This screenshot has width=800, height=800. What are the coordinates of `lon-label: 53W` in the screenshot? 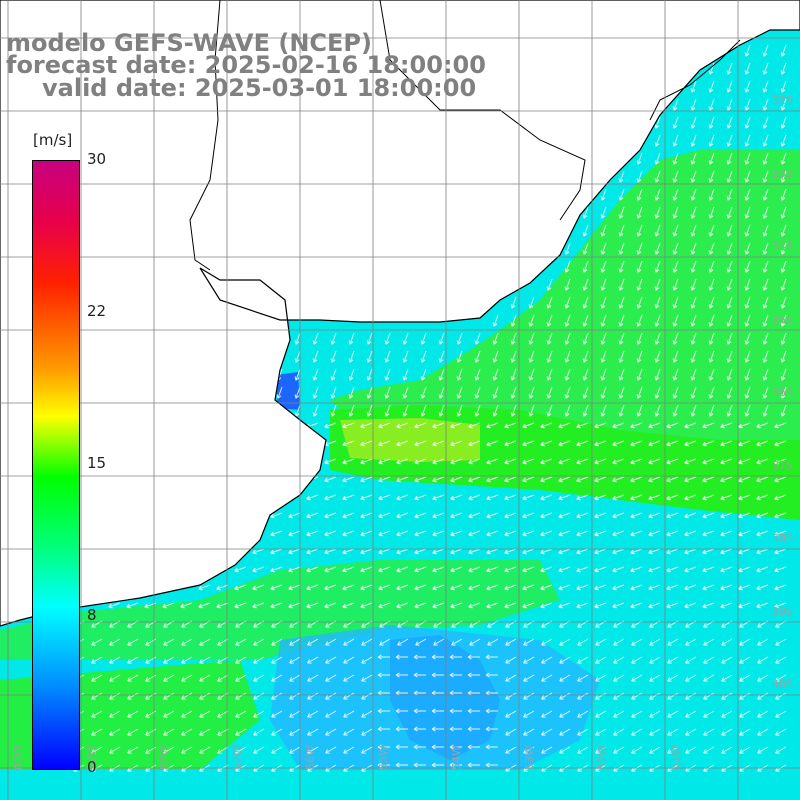 It's located at (529, 757).